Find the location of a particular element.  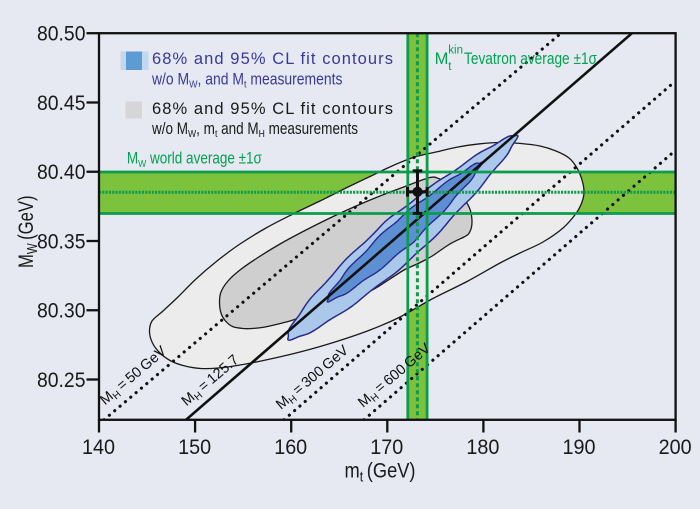

svg-text: 190 is located at coordinates (579, 447).